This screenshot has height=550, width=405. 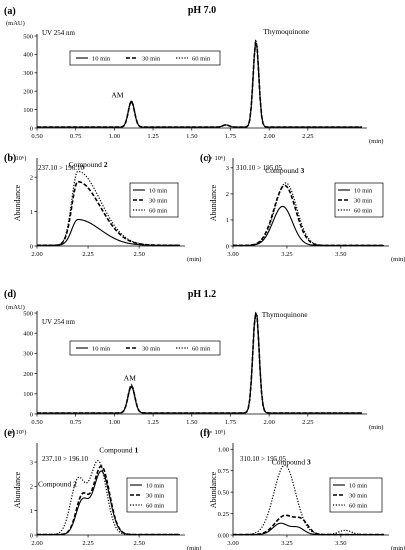 What do you see at coordinates (223, 492) in the screenshot?
I see `y-tick-label: 0.50` at bounding box center [223, 492].